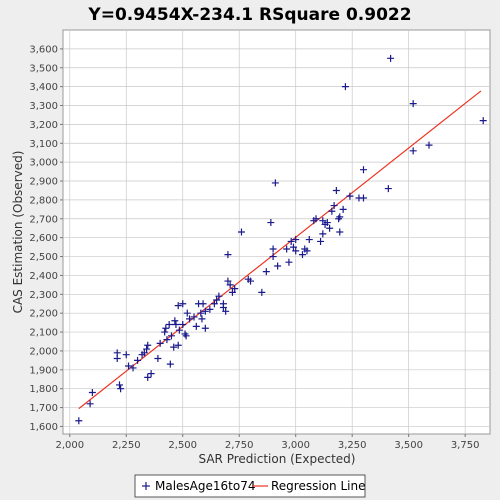 This screenshot has width=500, height=500. What do you see at coordinates (126, 445) in the screenshot?
I see `x-tick-label: 2,250` at bounding box center [126, 445].